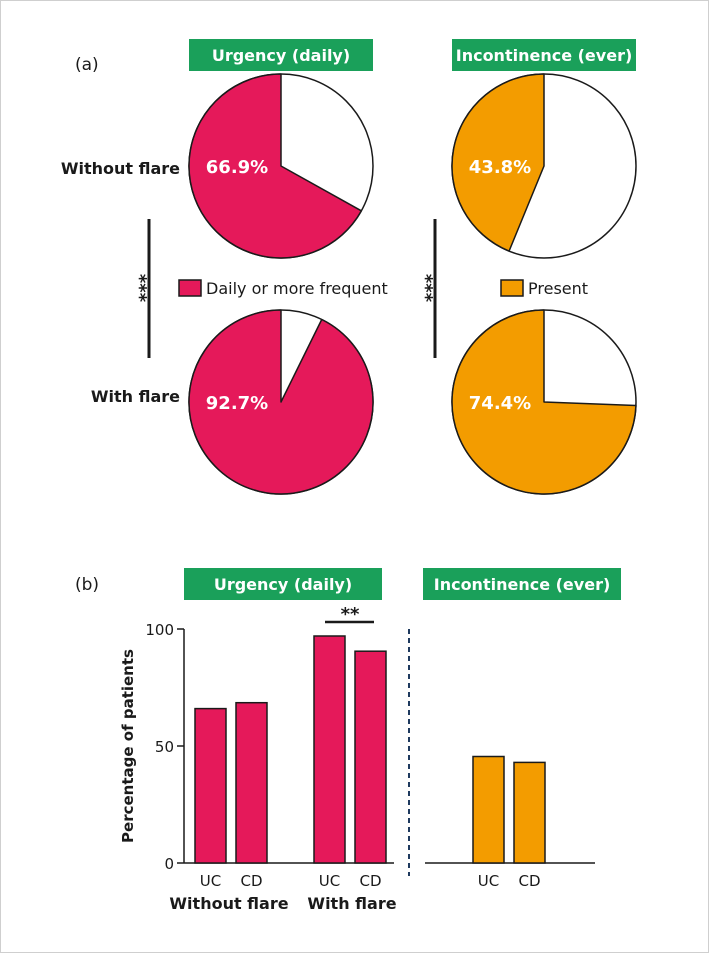 This screenshot has width=709, height=953. I want to click on urgency-x-tick-label-2: UC, so click(329, 881).